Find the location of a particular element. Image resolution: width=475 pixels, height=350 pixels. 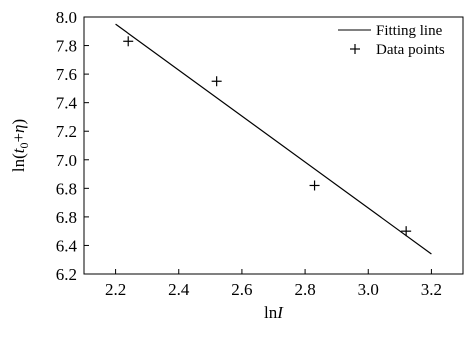

legend-plus-marker is located at coordinates (355, 49).